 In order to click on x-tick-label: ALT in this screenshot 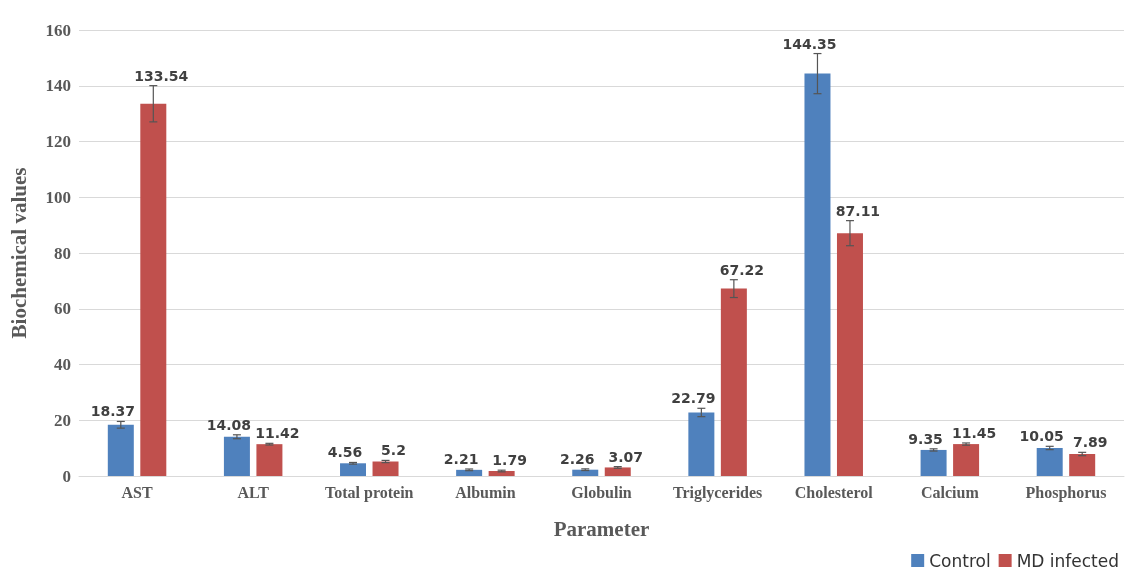, I will do `click(253, 492)`.